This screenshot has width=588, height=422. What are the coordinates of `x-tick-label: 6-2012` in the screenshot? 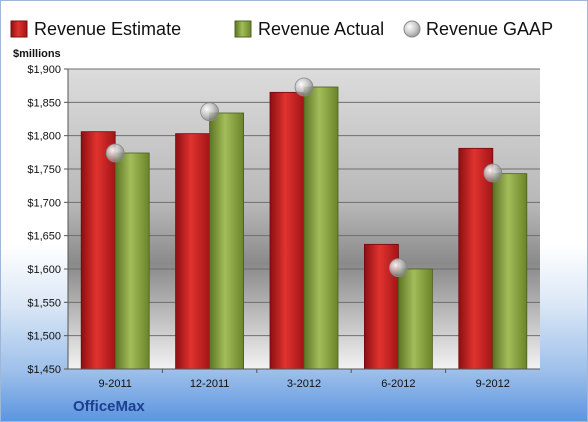 It's located at (398, 384).